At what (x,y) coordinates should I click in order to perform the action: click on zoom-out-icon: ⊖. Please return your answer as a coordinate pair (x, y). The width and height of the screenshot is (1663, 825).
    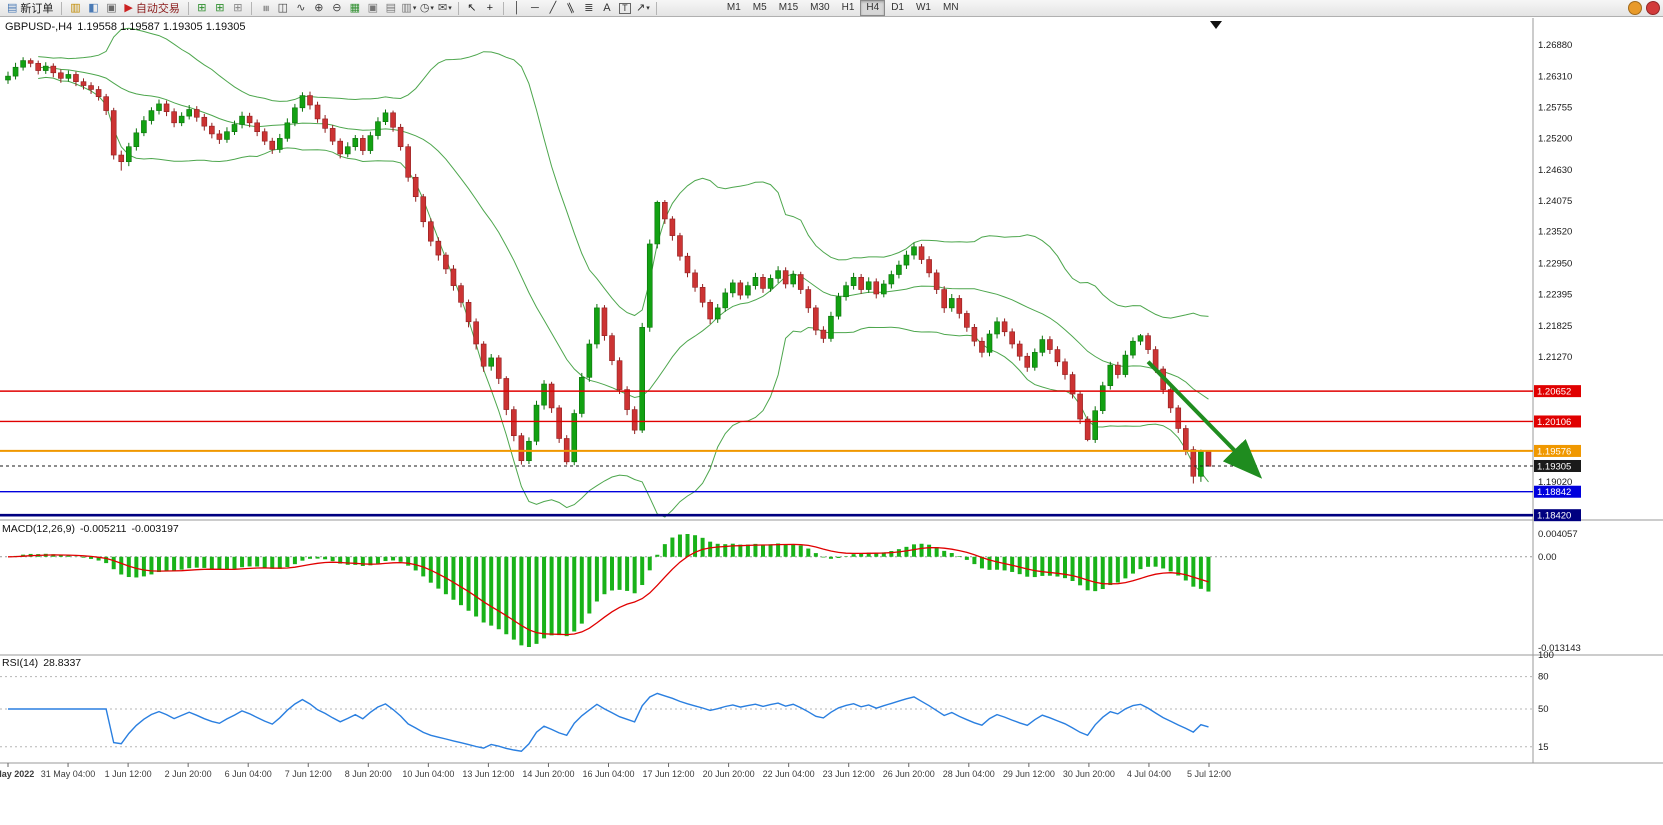
    Looking at the image, I should click on (337, 7).